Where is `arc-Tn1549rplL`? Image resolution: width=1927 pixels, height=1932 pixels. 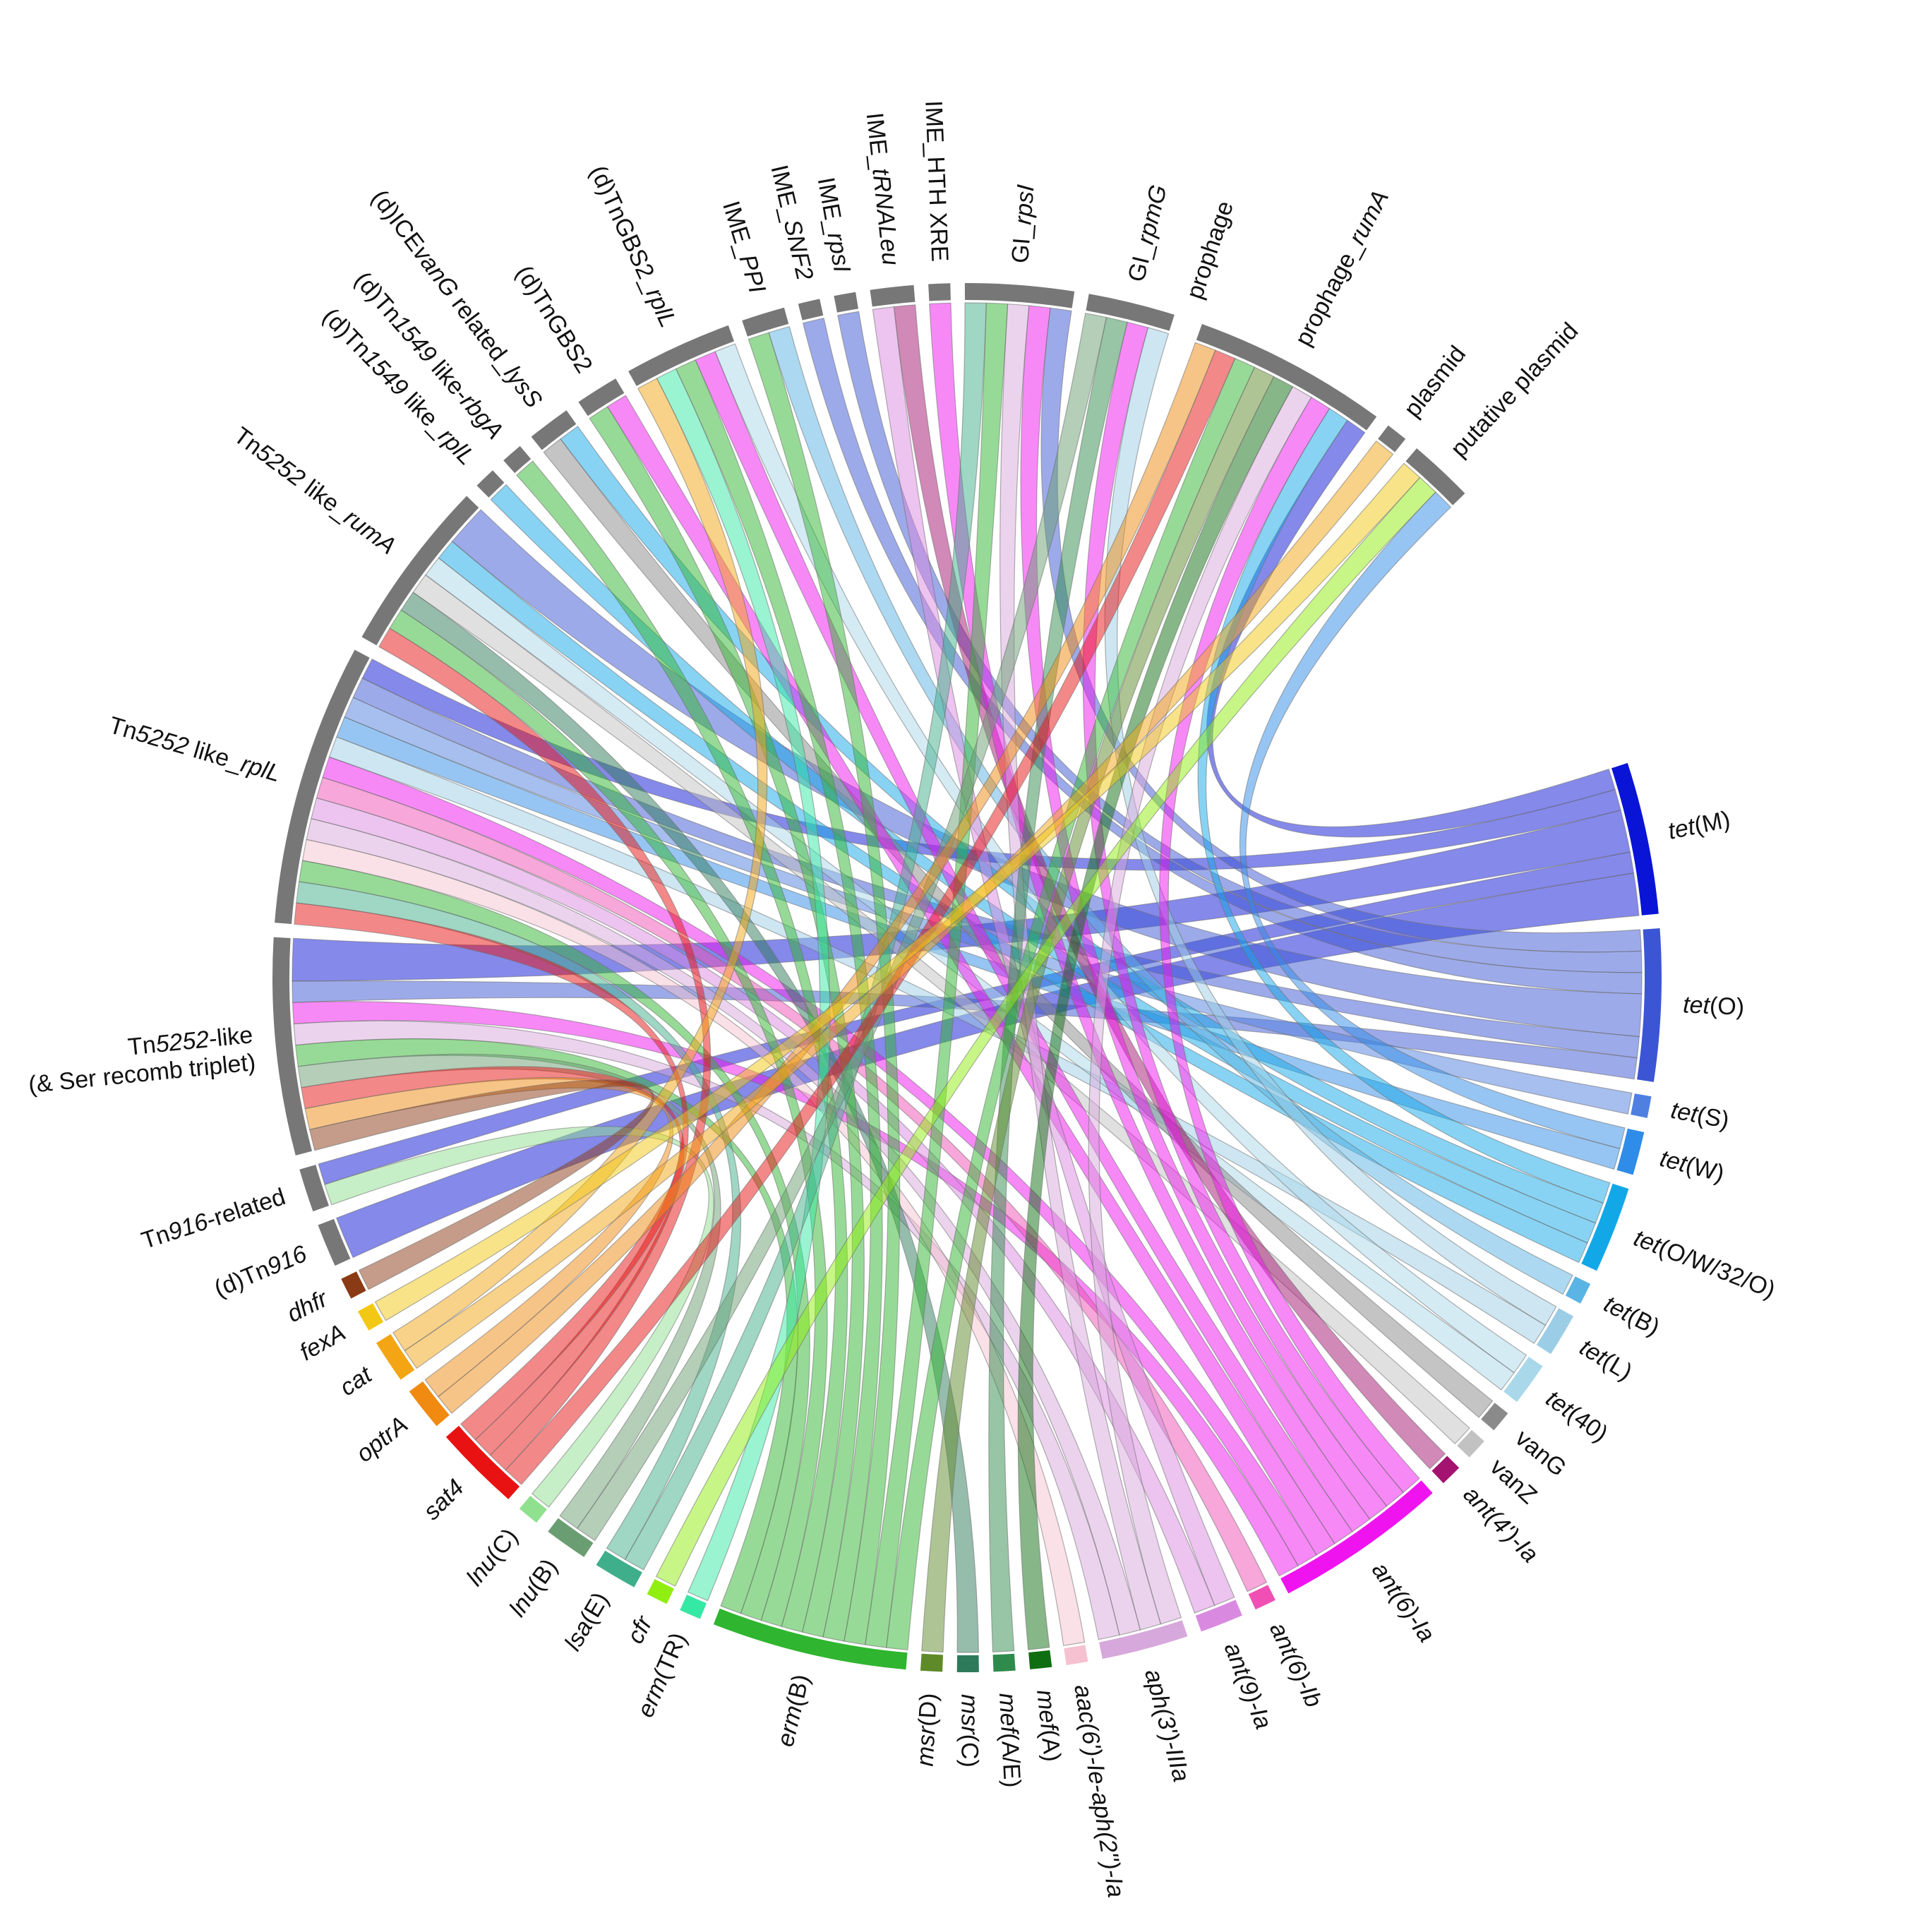
arc-Tn1549rplL is located at coordinates (490, 484).